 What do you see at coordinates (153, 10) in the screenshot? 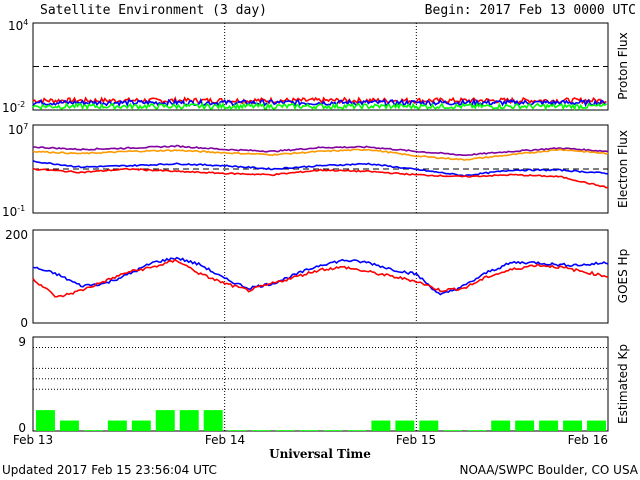
I see `chart-title: Satellite Environment (3 day)` at bounding box center [153, 10].